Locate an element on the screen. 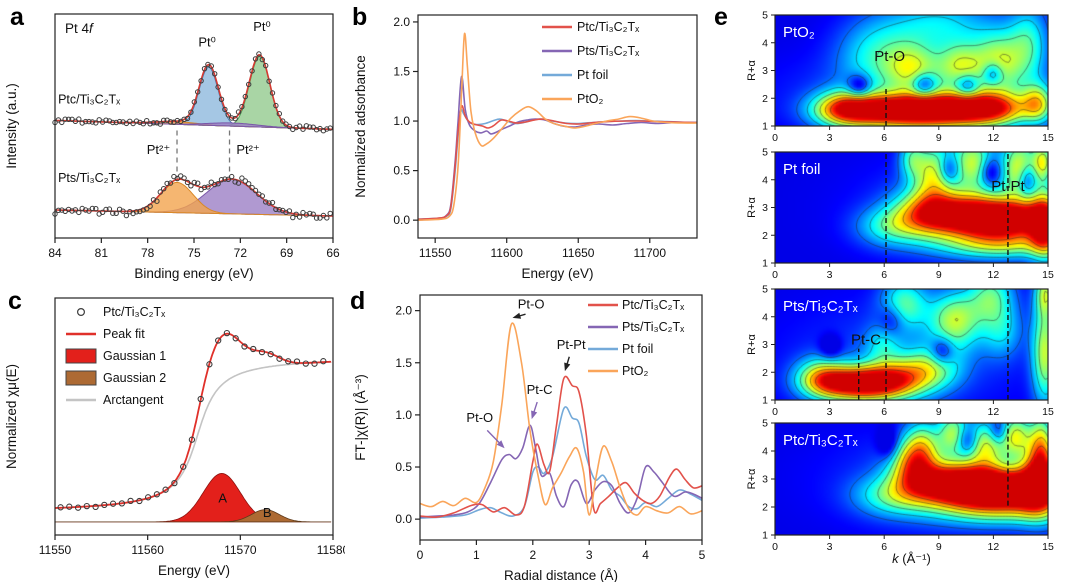 Image resolution: width=1072 pixels, height=582 pixels. legend-label: Pts/Ti₃C₂Tₓ is located at coordinates (608, 51).